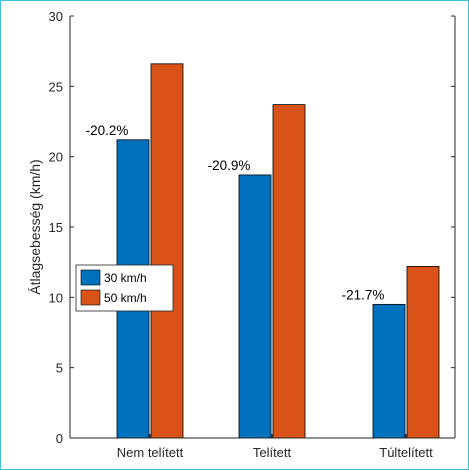 This screenshot has width=469, height=470. Describe the element at coordinates (363, 294) in the screenshot. I see `data-label: -21.7%` at that location.